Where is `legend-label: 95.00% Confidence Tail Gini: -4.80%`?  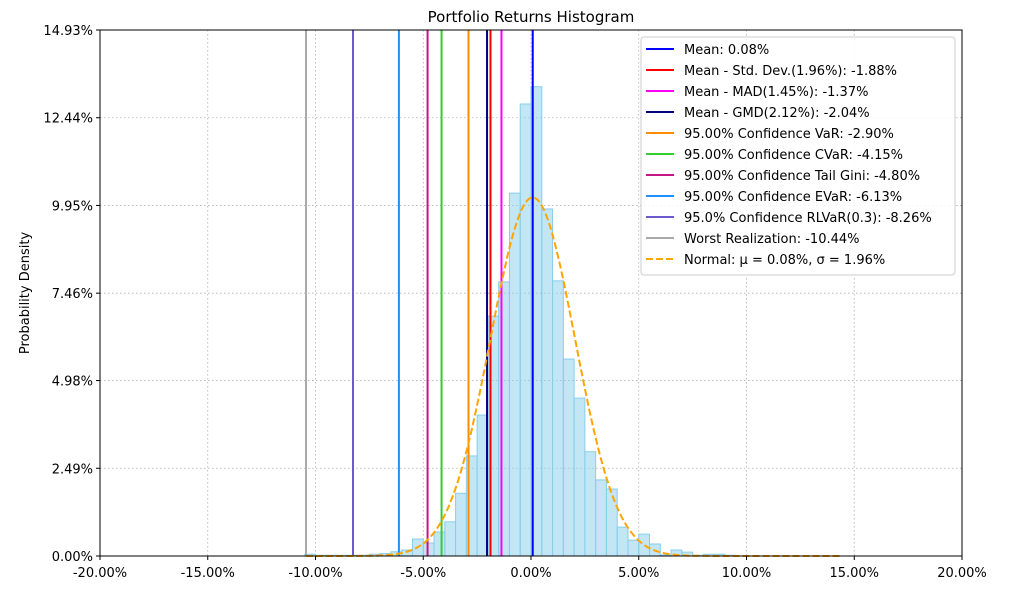 legend-label: 95.00% Confidence Tail Gini: -4.80% is located at coordinates (802, 176).